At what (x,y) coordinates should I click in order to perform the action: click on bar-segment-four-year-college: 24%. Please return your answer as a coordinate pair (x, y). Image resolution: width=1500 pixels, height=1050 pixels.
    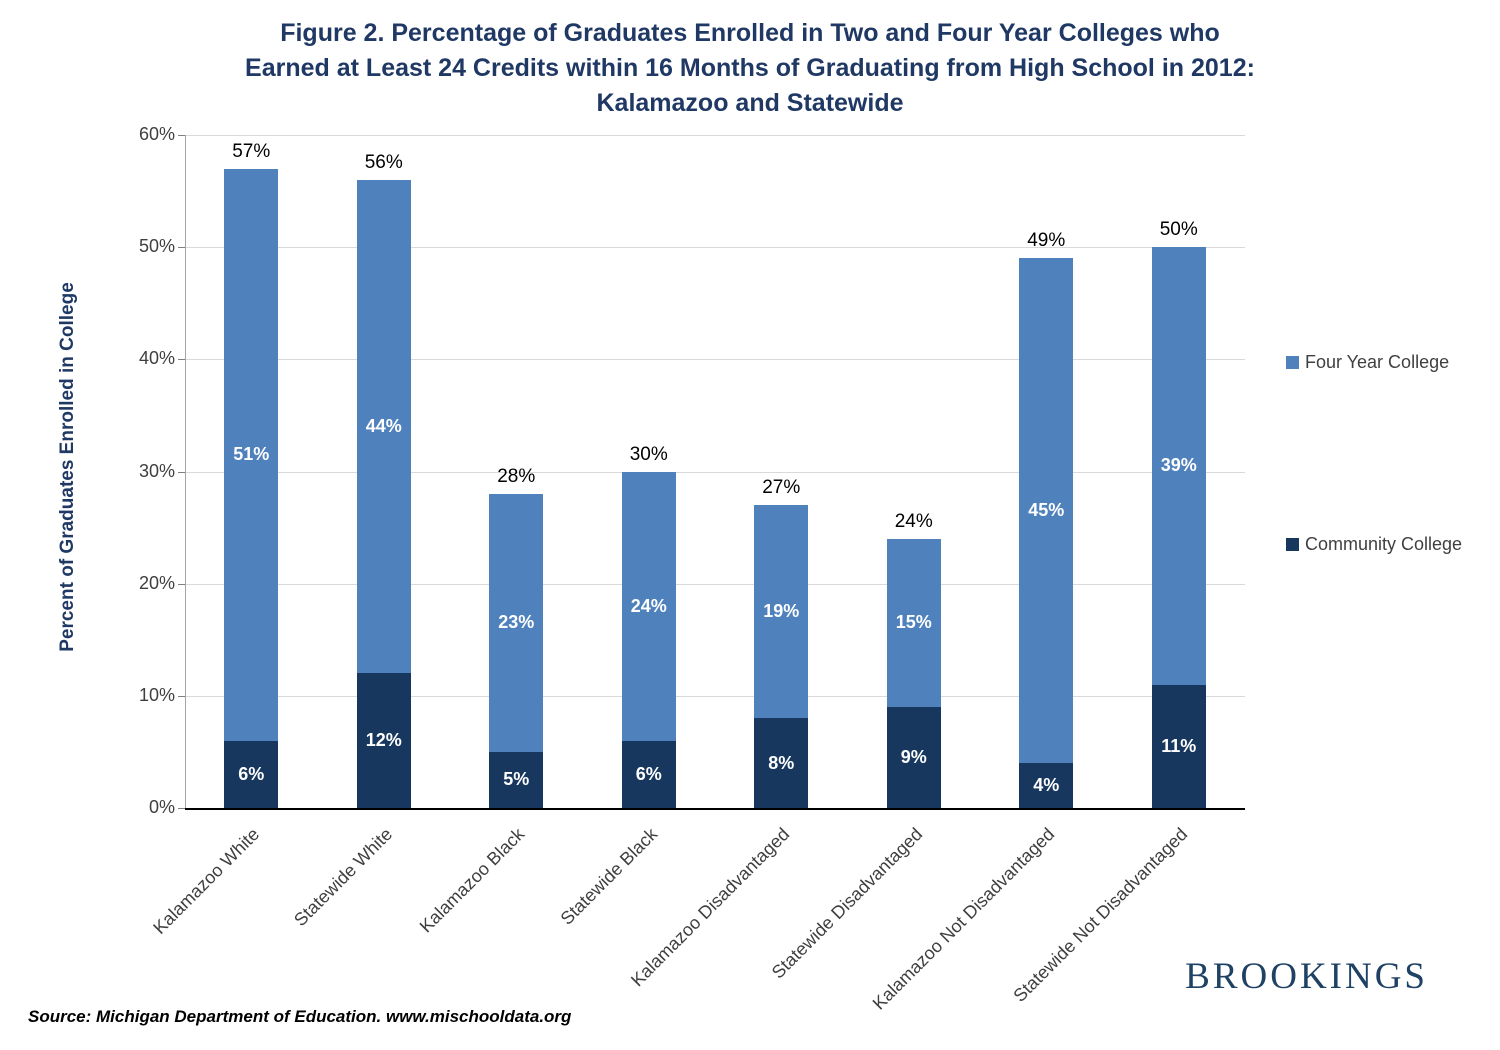
    Looking at the image, I should click on (648, 606).